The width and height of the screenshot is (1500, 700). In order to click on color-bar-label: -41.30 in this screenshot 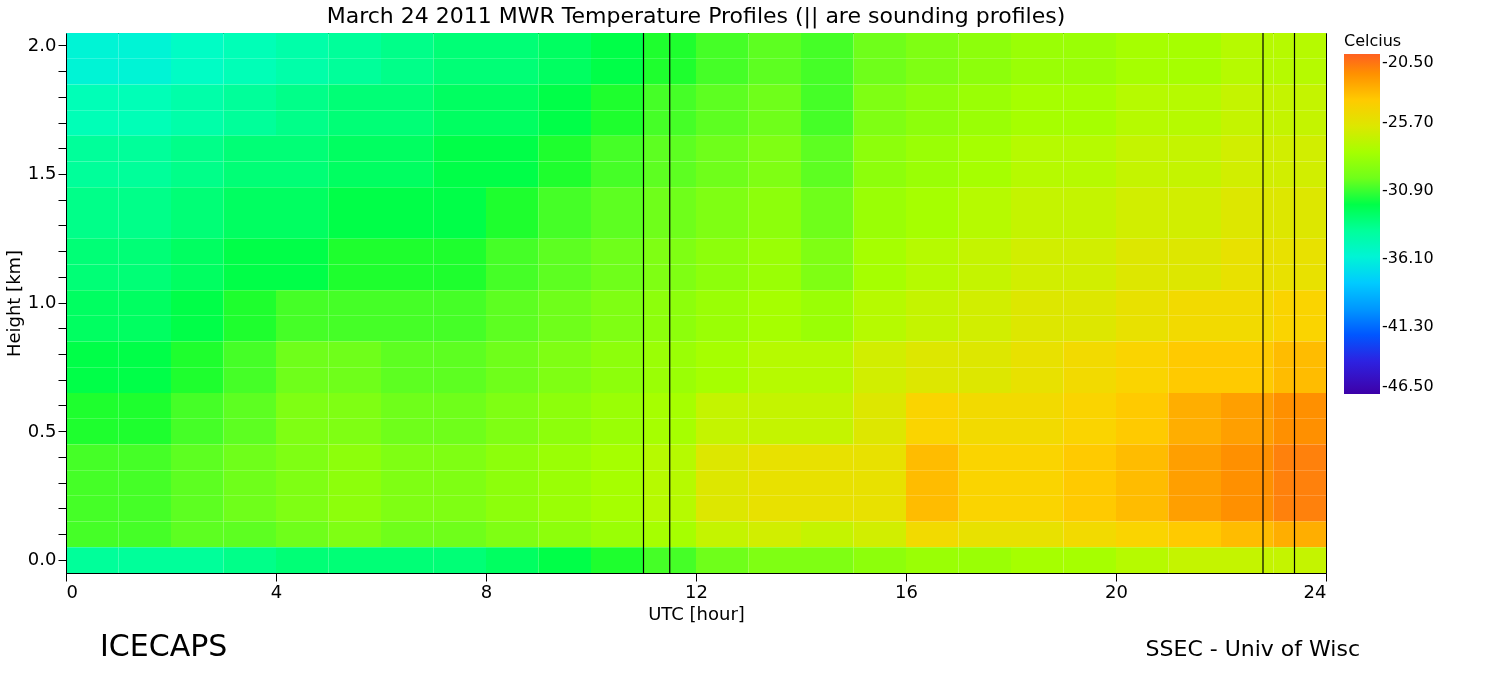, I will do `click(1408, 325)`.